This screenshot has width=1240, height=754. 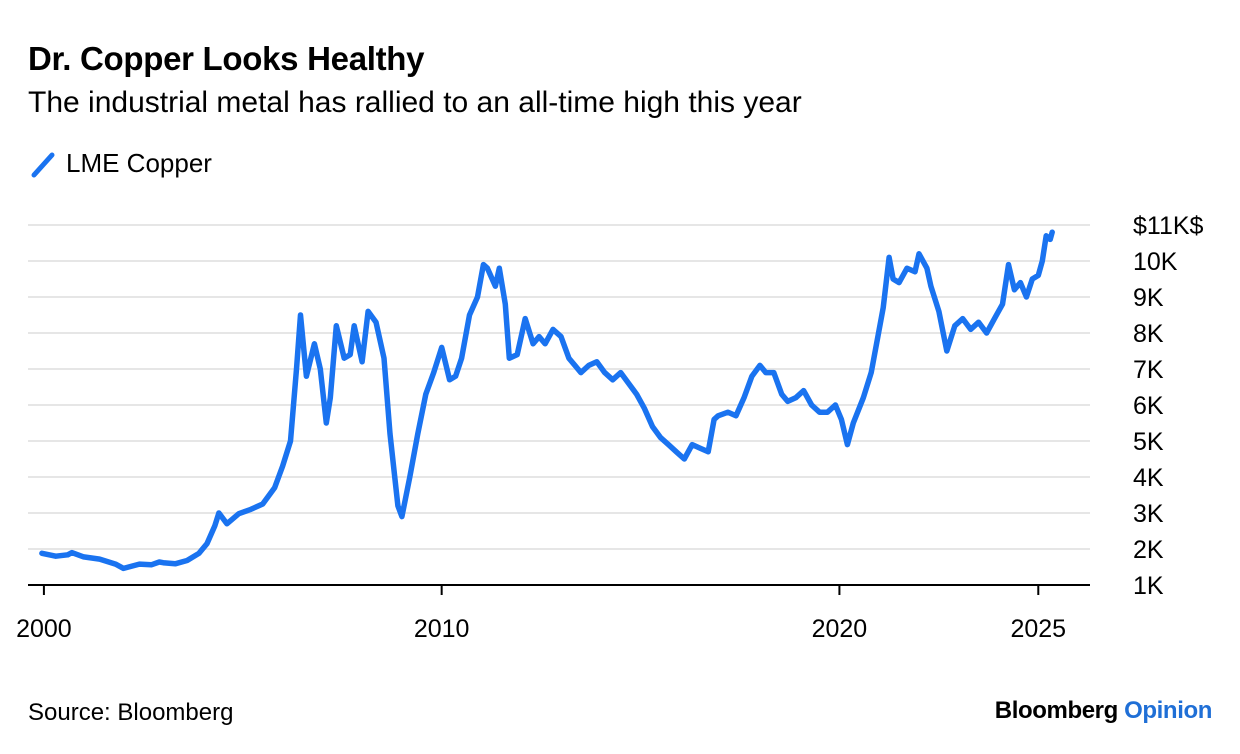 What do you see at coordinates (1148, 370) in the screenshot?
I see `y-tick-label: 7K` at bounding box center [1148, 370].